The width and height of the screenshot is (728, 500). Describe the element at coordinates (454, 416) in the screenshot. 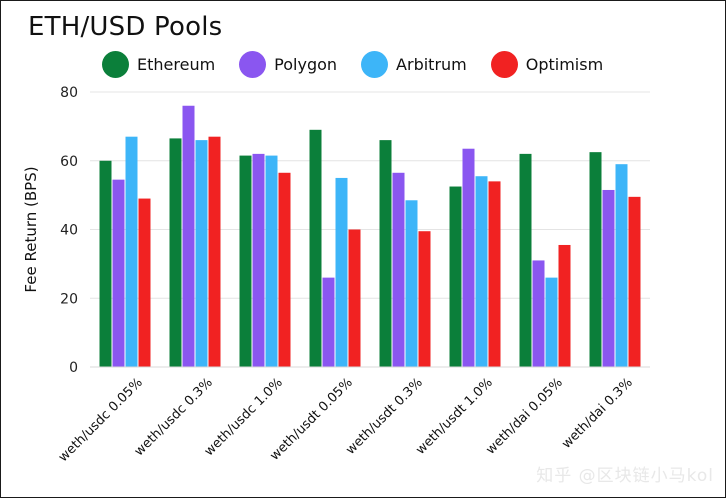

I see `x-tick-label: weth/usdt 1.0%` at that location.